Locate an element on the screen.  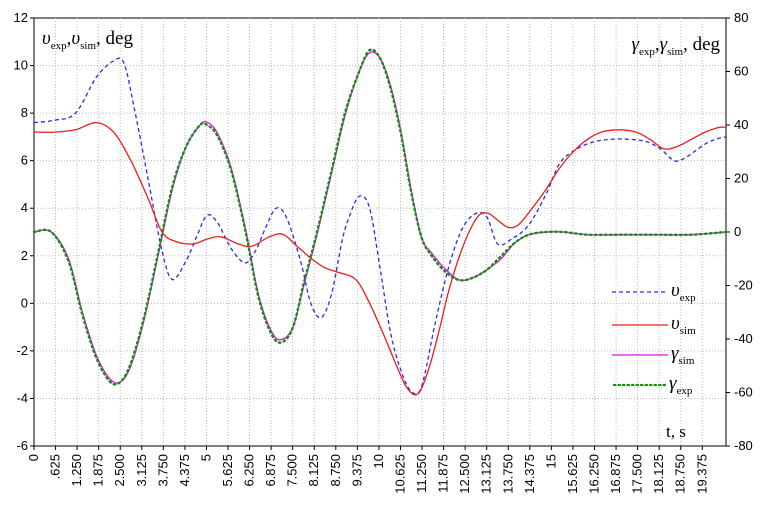
x-tick-label: 6.875 is located at coordinates (270, 470).